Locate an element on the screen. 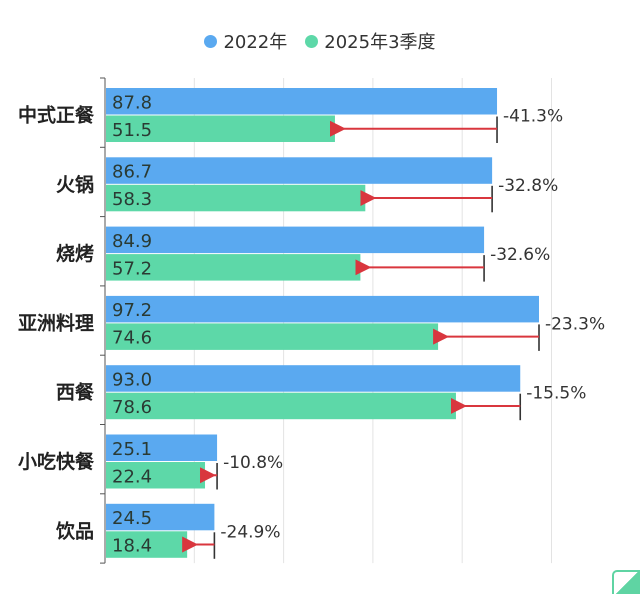 The width and height of the screenshot is (640, 594). change-percent-label: -10.8% is located at coordinates (253, 463).